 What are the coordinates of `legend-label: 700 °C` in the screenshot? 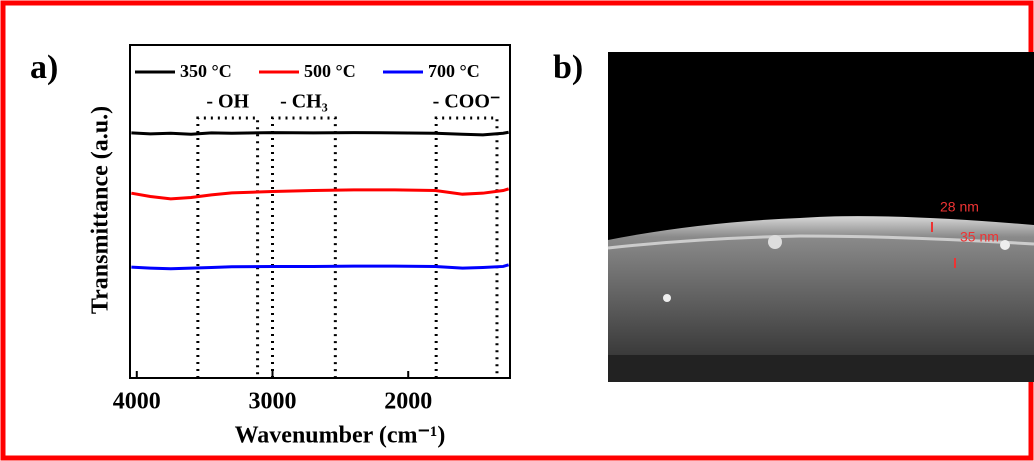 It's located at (454, 71).